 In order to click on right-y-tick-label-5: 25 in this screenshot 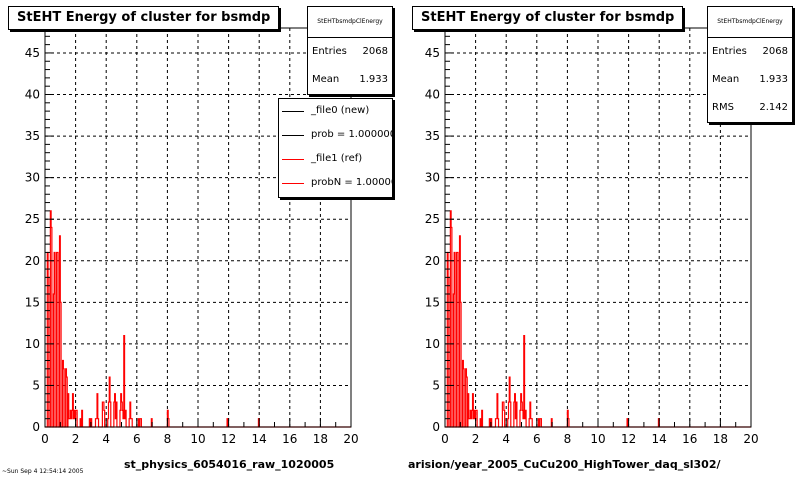, I will do `click(432, 219)`.